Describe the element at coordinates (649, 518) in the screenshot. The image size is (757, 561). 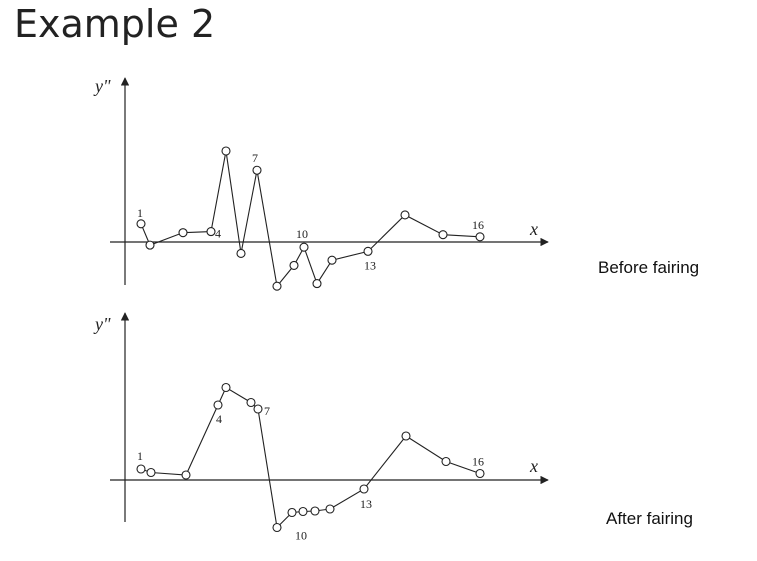
I see `caption-after-fairing: After fairing` at that location.